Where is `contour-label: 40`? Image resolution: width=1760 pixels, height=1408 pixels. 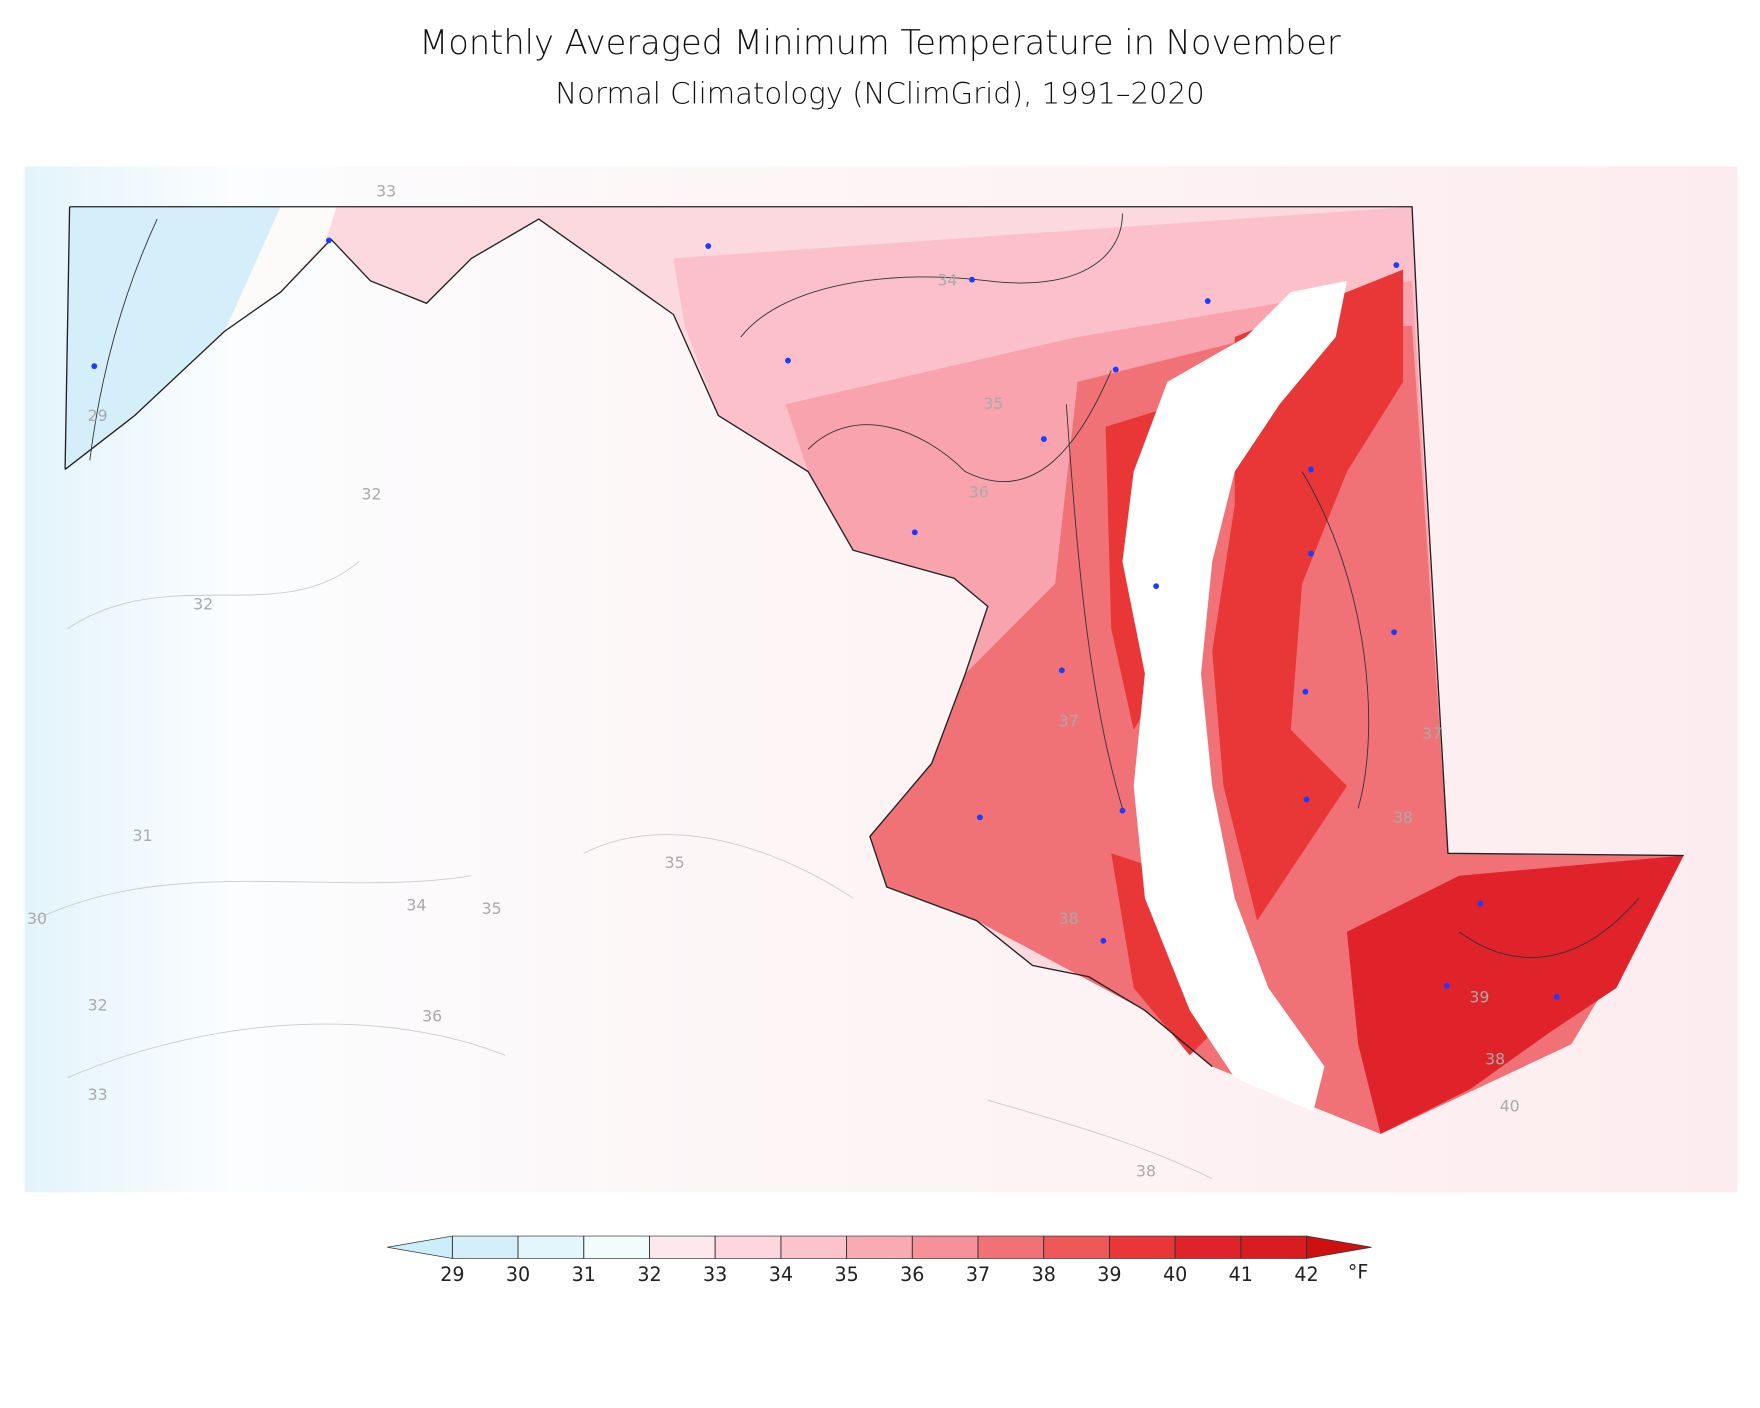
contour-label: 40 is located at coordinates (1510, 1105).